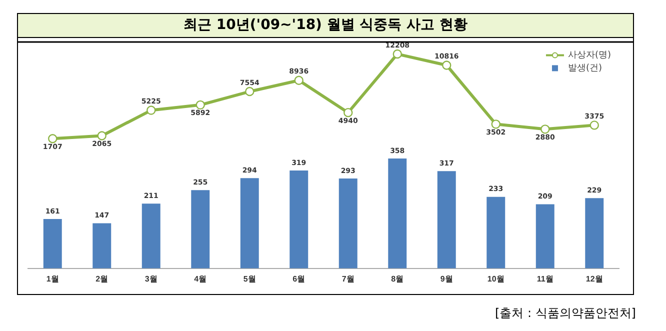 The image size is (666, 331). What do you see at coordinates (446, 279) in the screenshot?
I see `x-tick-label: 9월` at bounding box center [446, 279].